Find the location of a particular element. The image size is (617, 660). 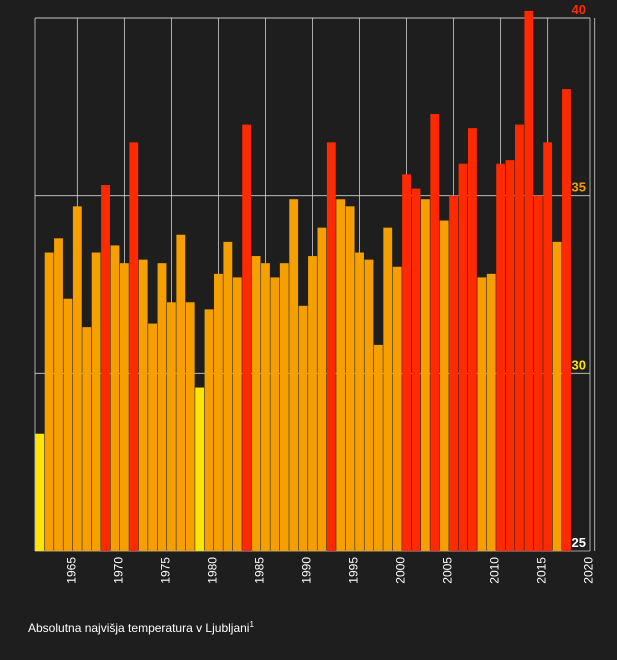

x-tick-label-1980: 1980 is located at coordinates (212, 570).